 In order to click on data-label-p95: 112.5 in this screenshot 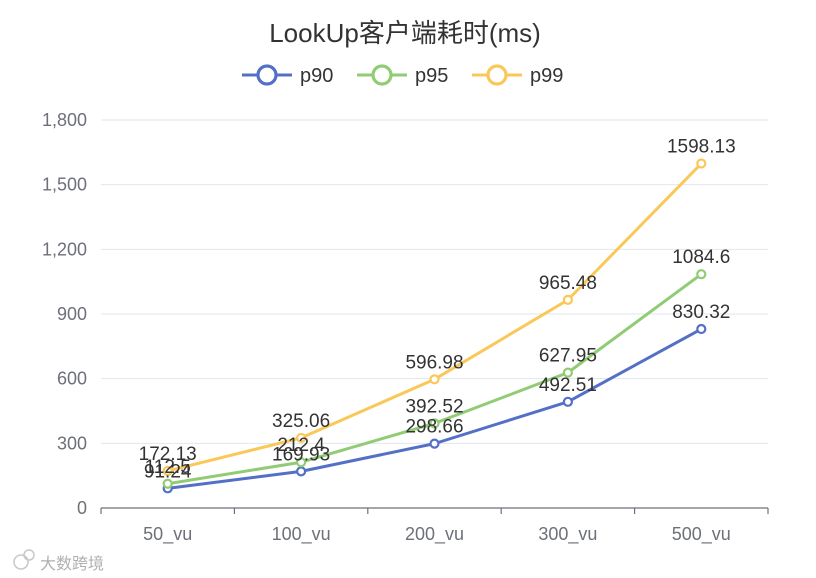, I will do `click(168, 467)`.